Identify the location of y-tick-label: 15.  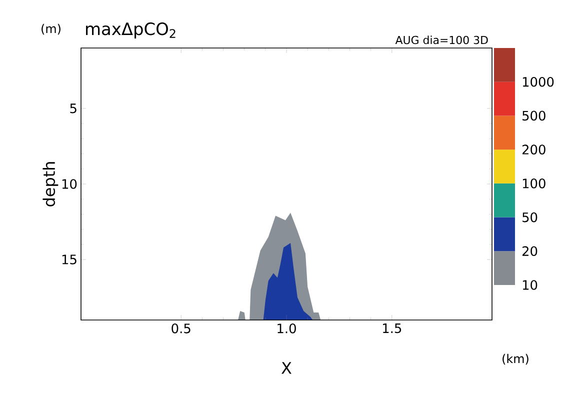
(69, 259).